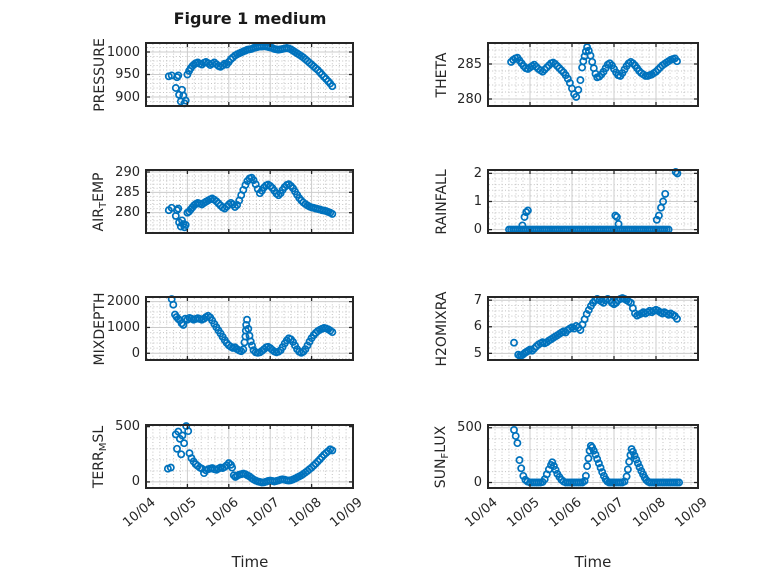  I want to click on subplot-pressure, so click(249, 75).